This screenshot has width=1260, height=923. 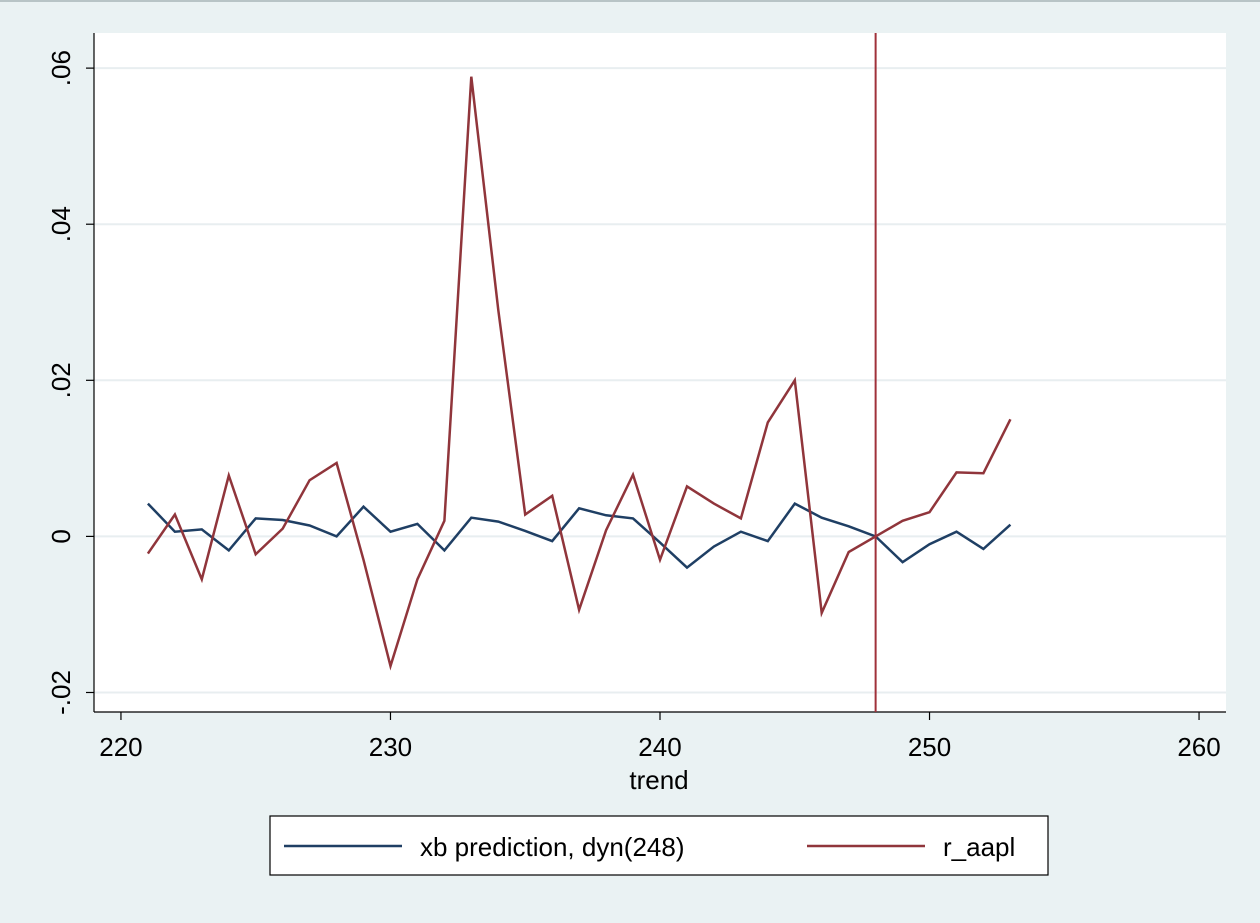 I want to click on legend-label-r-aapl: r_aapl, so click(x=979, y=847).